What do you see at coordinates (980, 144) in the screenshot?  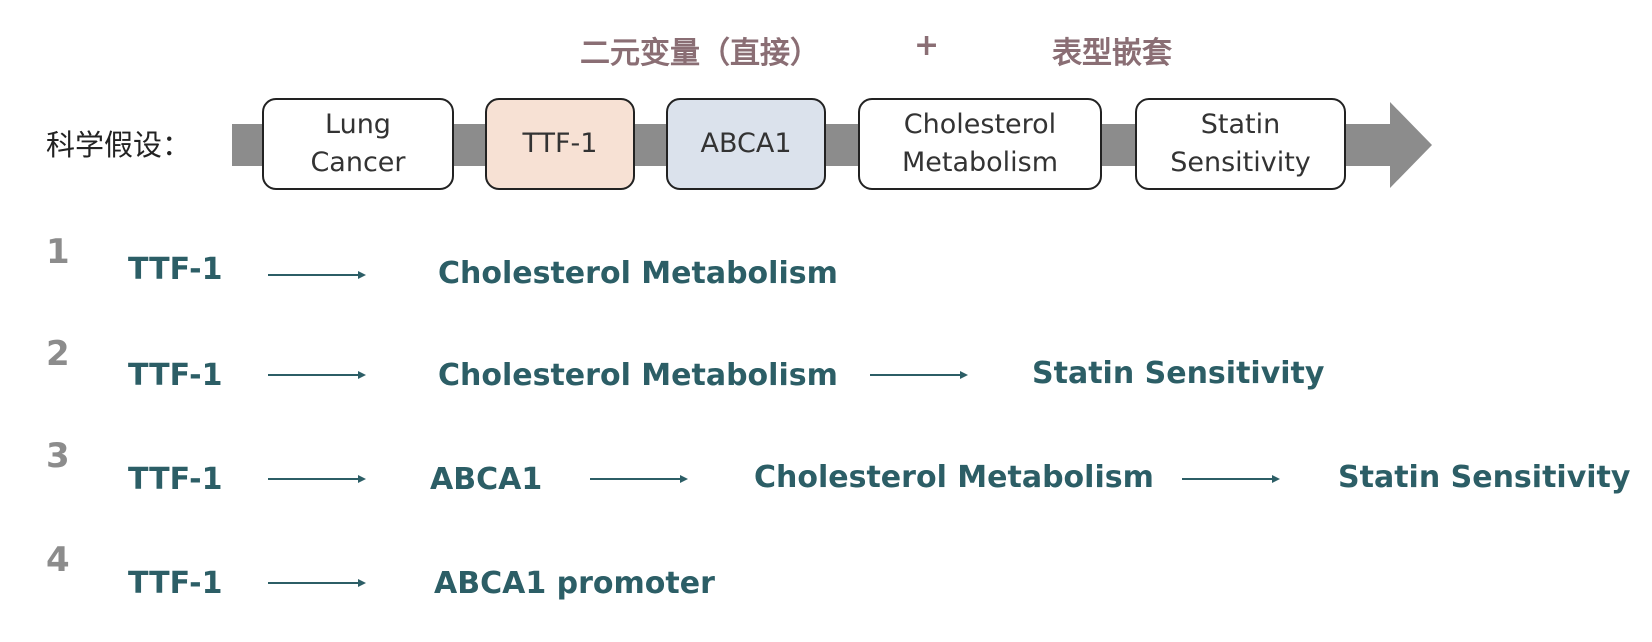 I see `node-cholesterol-metabolism: Cholesterol Metabolism` at bounding box center [980, 144].